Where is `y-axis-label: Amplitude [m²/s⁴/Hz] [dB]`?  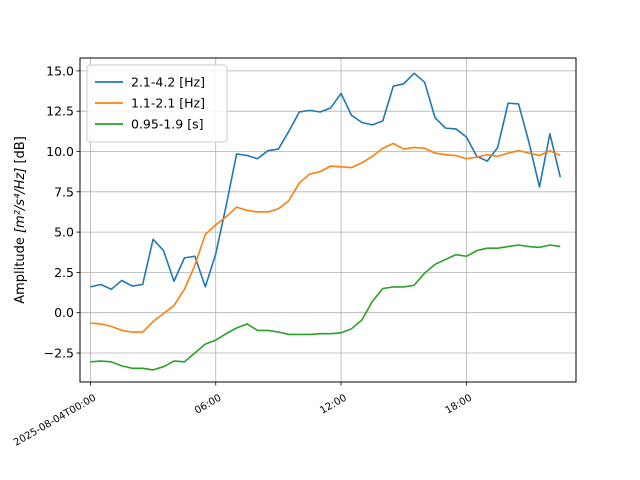 y-axis-label: Amplitude [m²/s⁴/Hz] [dB] is located at coordinates (20, 220).